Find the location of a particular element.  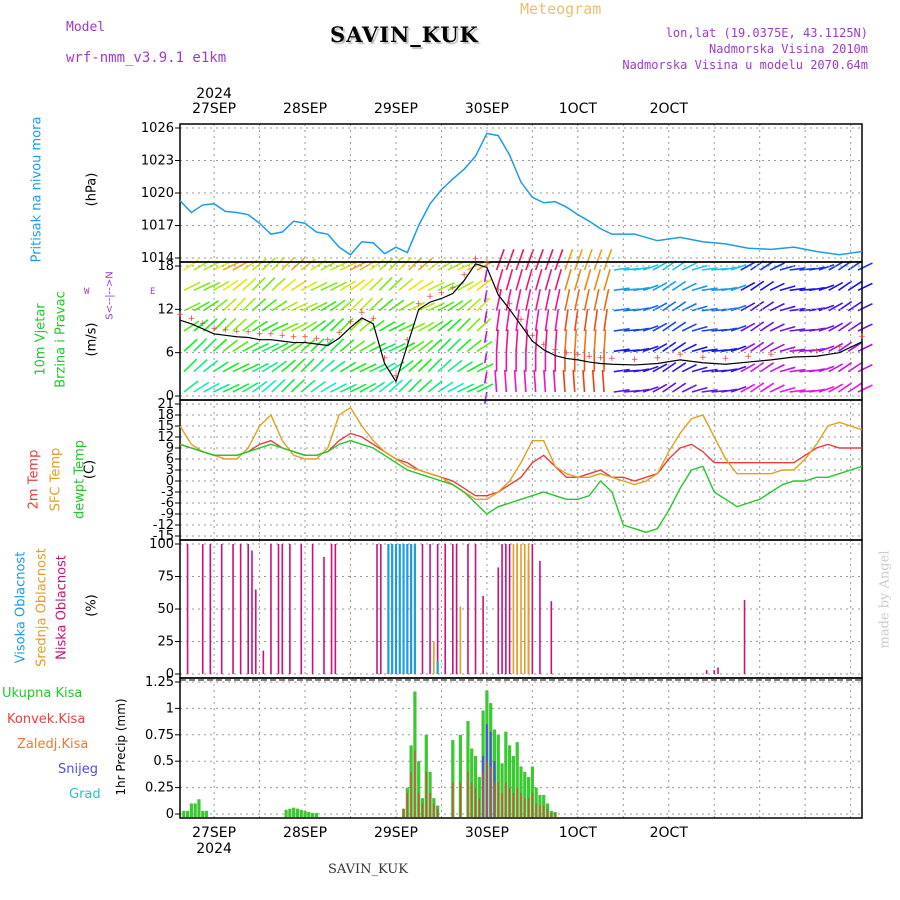

pressure-line is located at coordinates (521, 194).